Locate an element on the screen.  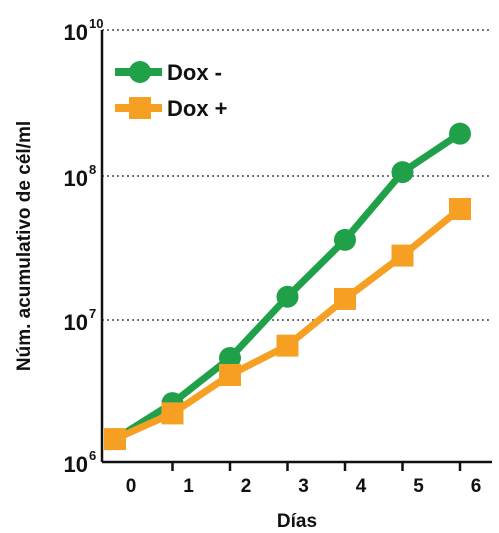
y-tick-6: 10 6 is located at coordinates (80, 462).